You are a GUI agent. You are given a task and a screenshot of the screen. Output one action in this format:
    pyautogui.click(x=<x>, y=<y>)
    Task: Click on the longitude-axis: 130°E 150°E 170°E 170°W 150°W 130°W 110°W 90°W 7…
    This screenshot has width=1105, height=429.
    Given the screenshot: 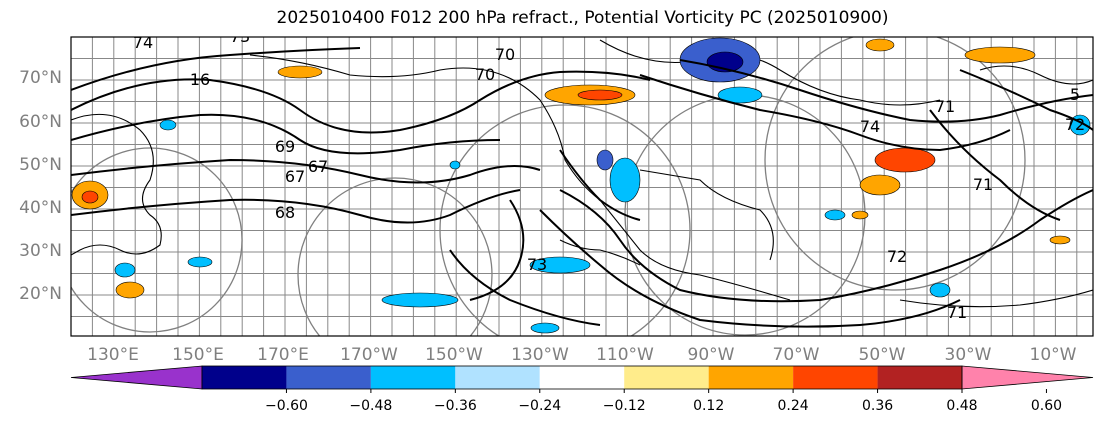 What is the action you would take?
    pyautogui.click(x=582, y=355)
    